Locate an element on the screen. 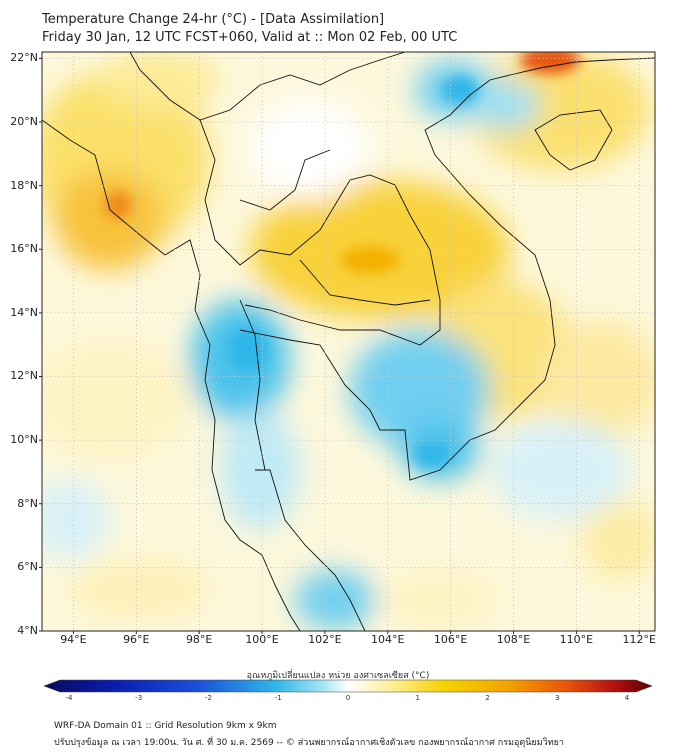 This screenshot has height=756, width=676. lon-label: 100°E is located at coordinates (262, 639).